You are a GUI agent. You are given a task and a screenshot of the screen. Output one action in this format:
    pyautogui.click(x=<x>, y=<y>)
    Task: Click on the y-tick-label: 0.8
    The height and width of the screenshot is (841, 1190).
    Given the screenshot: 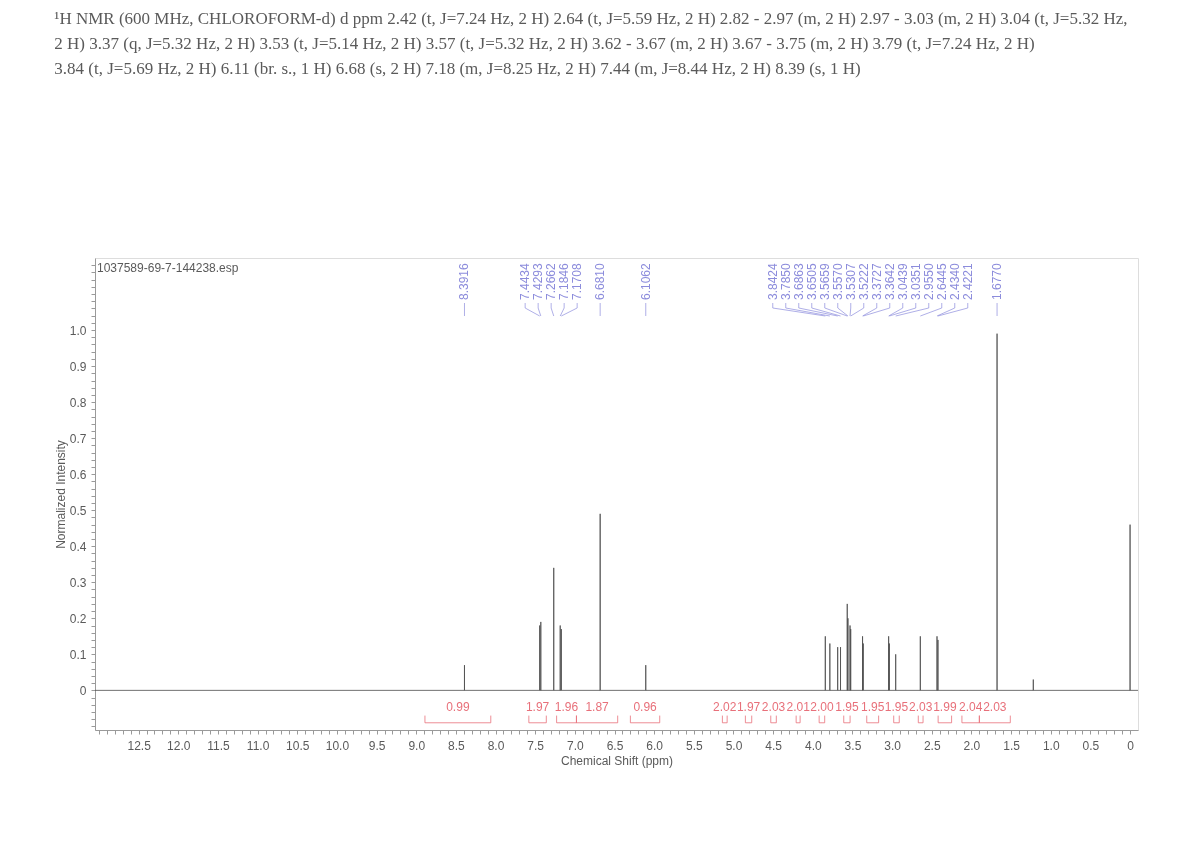 What is the action you would take?
    pyautogui.click(x=78, y=402)
    